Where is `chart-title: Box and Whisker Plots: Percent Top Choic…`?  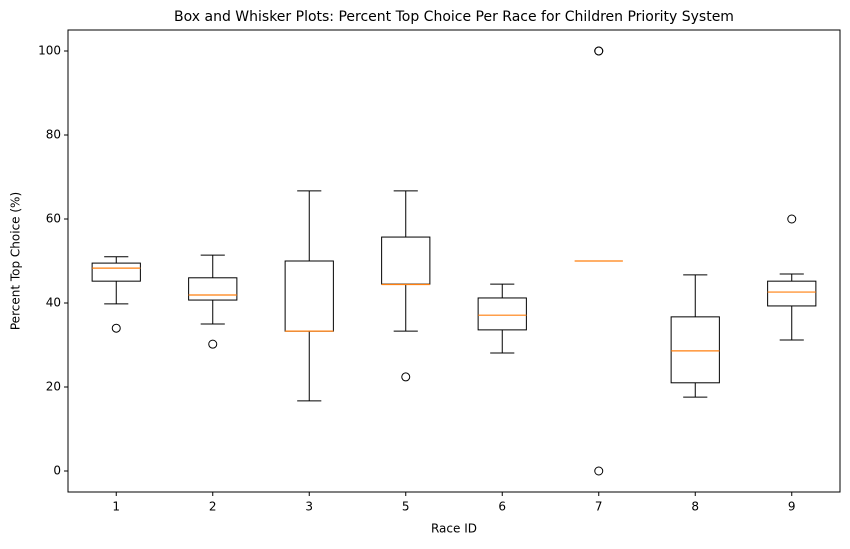
chart-title: Box and Whisker Plots: Percent Top Choic… is located at coordinates (454, 17).